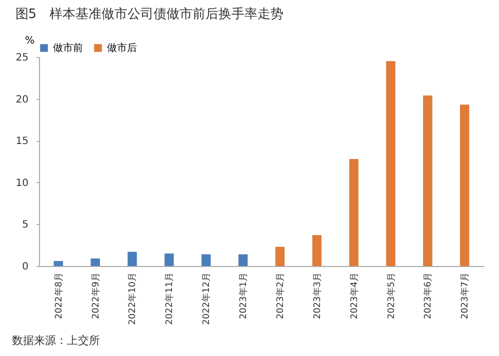 This screenshot has height=356, width=499. What do you see at coordinates (149, 14) in the screenshot?
I see `chart-title: 图5 样本基准做市公司债做市前后换手率走势` at bounding box center [149, 14].